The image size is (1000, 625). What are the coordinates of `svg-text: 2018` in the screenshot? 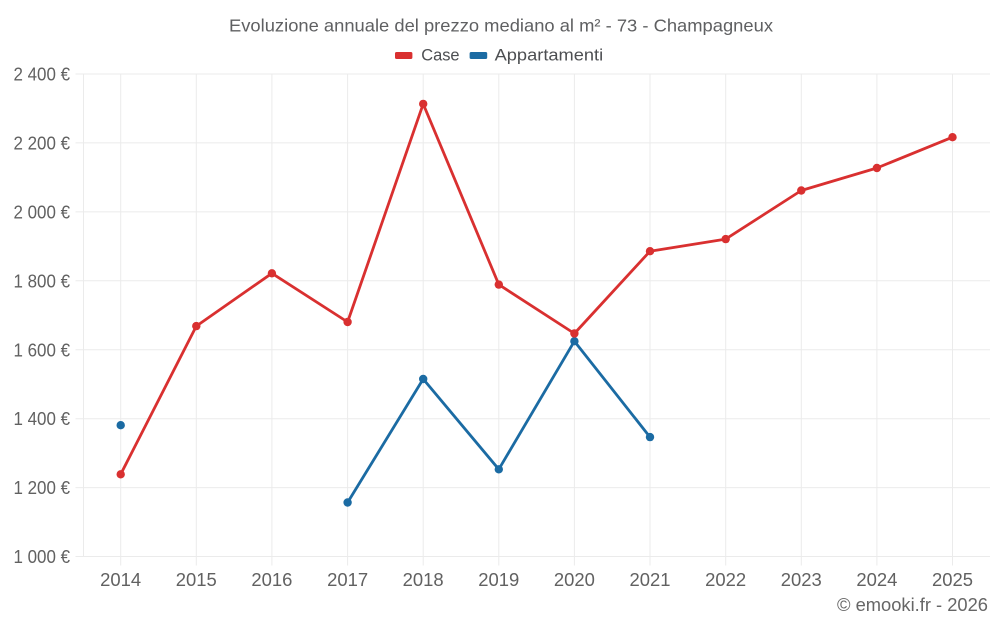 It's located at (423, 580).